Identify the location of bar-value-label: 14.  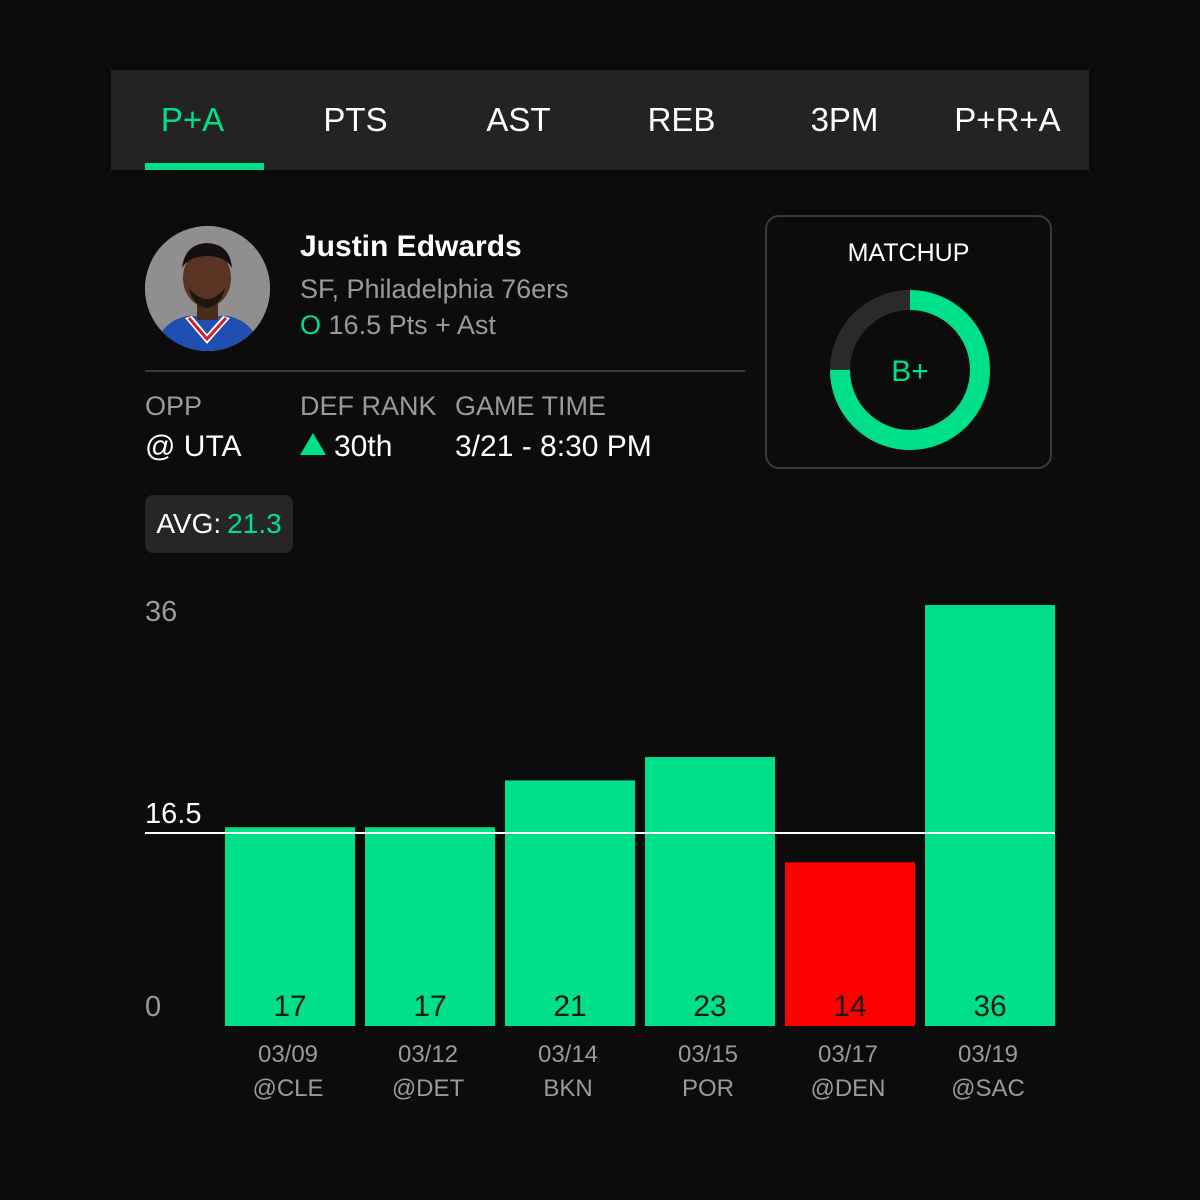
(849, 1006).